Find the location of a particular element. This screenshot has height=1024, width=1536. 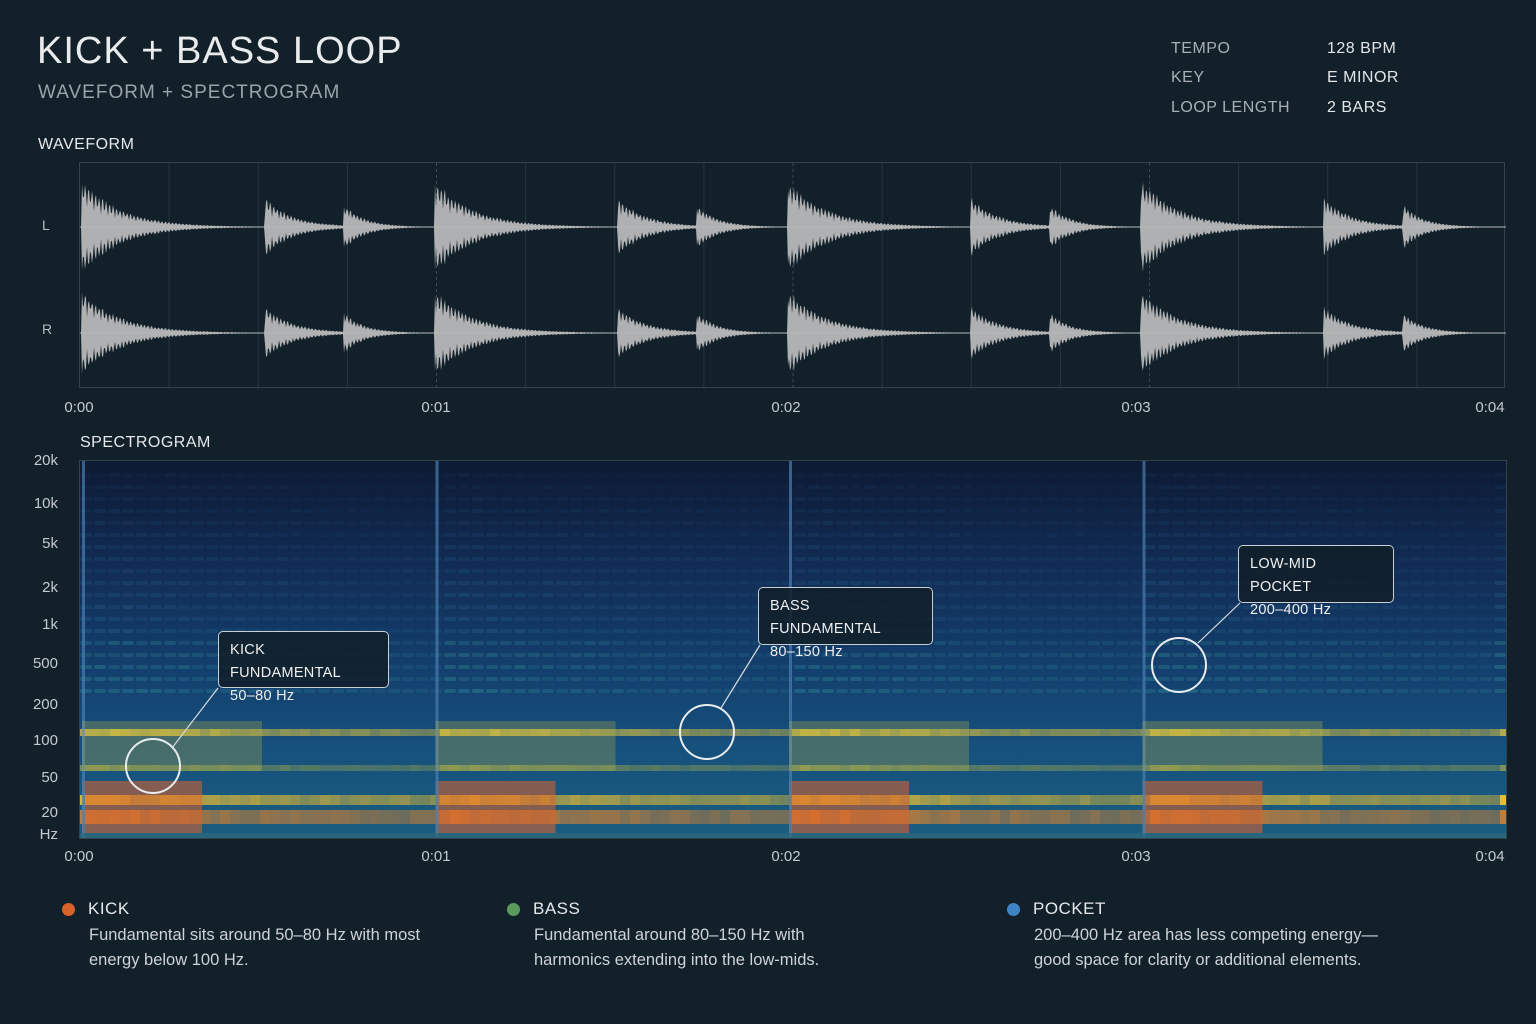

freq-tick: 200 is located at coordinates (45, 704).